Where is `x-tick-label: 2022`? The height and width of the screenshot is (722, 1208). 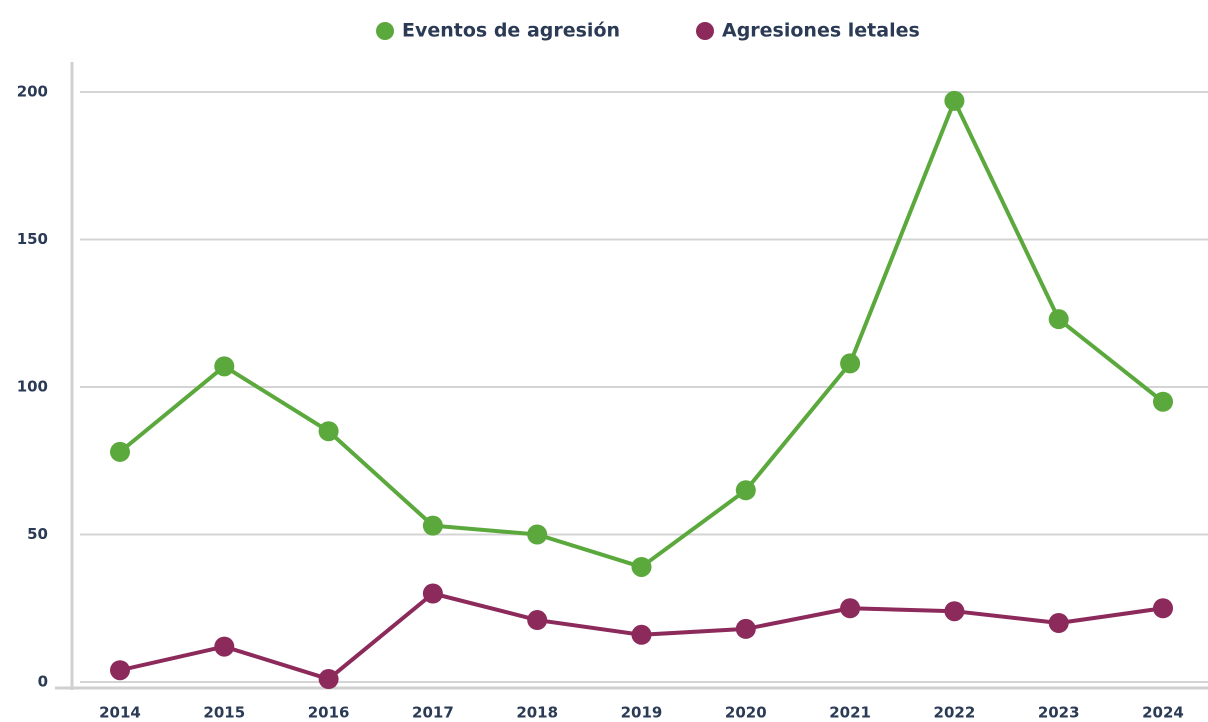 x-tick-label: 2022 is located at coordinates (955, 713).